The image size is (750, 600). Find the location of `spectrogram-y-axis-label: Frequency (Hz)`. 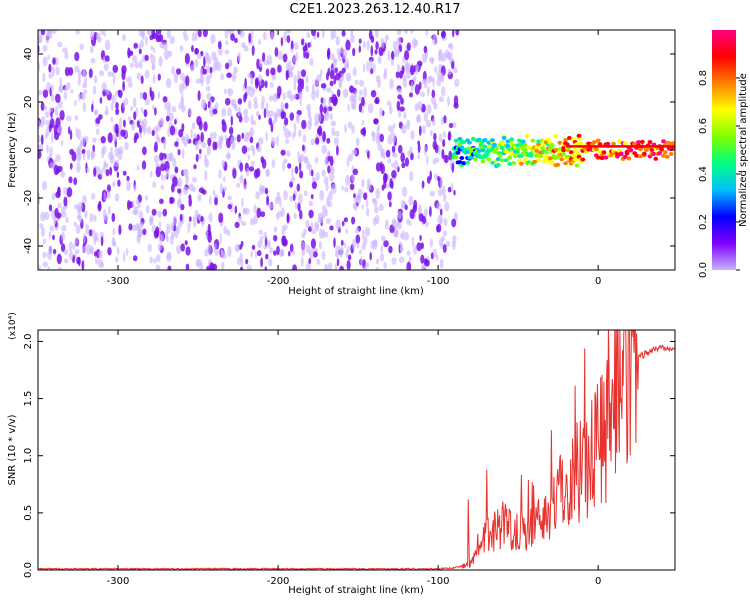

spectrogram-y-axis-label: Frequency (Hz) is located at coordinates (12, 150).